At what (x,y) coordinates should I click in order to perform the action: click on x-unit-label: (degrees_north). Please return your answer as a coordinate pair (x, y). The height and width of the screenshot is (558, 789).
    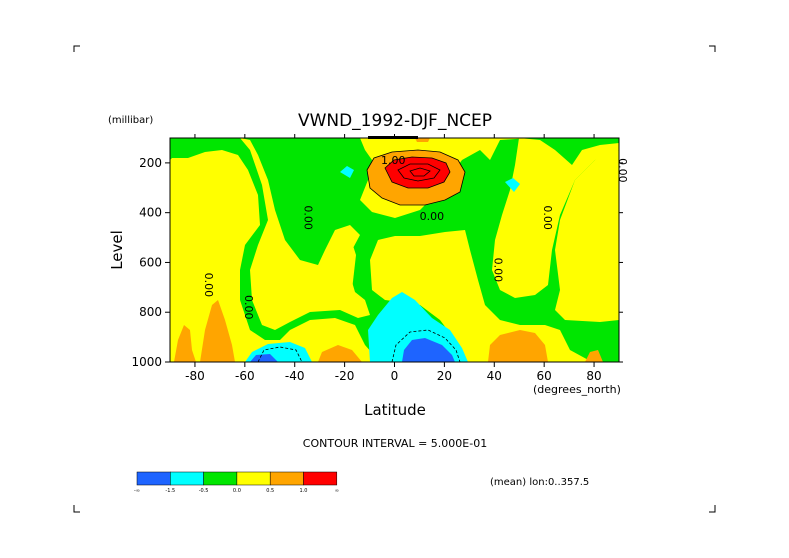
    Looking at the image, I should click on (577, 389).